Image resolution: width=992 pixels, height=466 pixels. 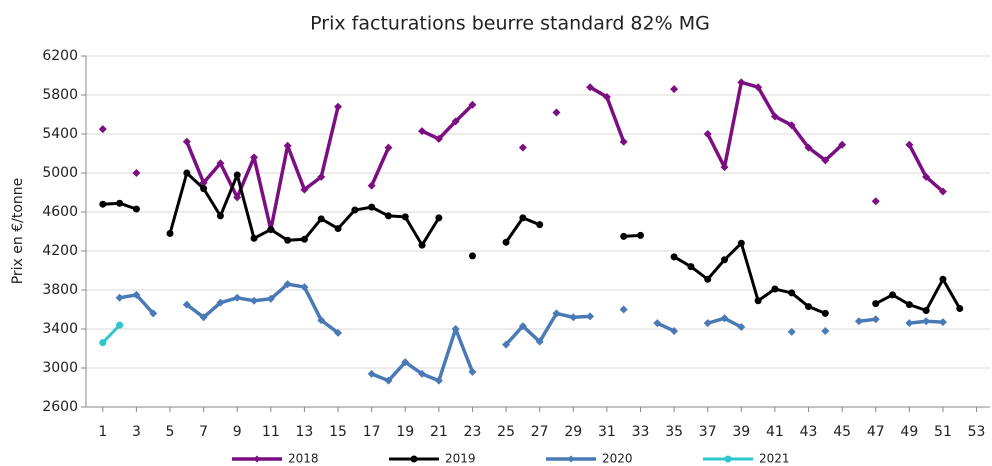 I want to click on y-tick-label: 4600, so click(x=60, y=212).